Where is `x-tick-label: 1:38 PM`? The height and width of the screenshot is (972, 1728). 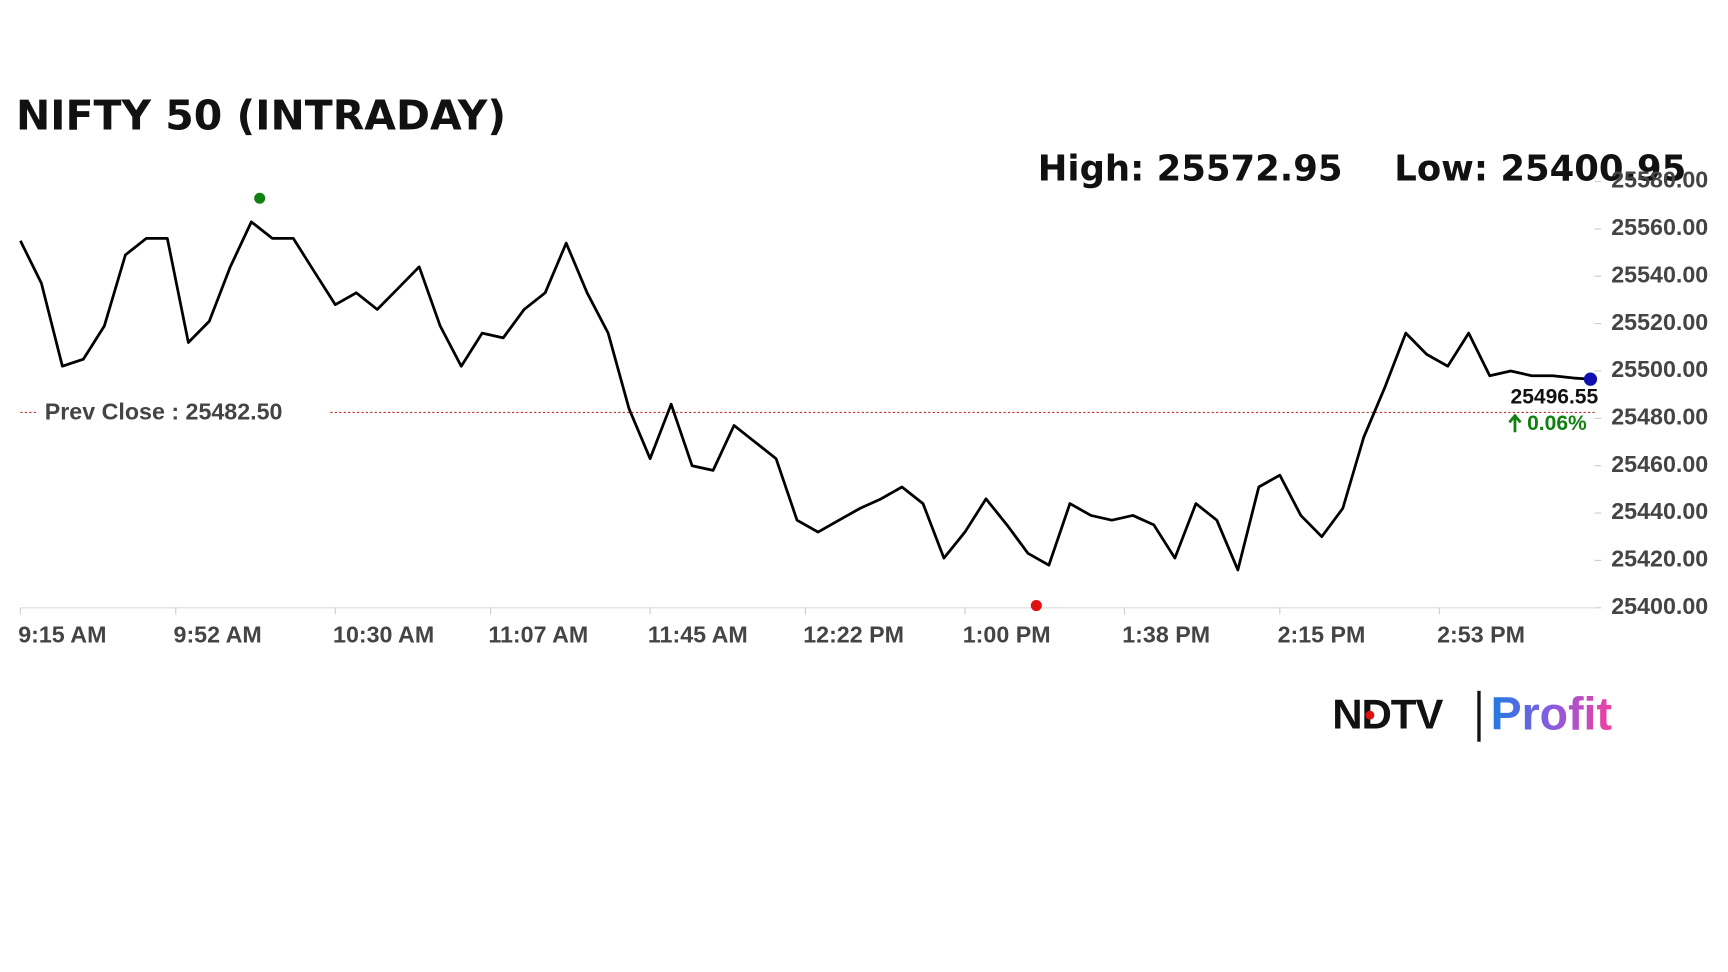 x-tick-label: 1:38 PM is located at coordinates (1166, 635).